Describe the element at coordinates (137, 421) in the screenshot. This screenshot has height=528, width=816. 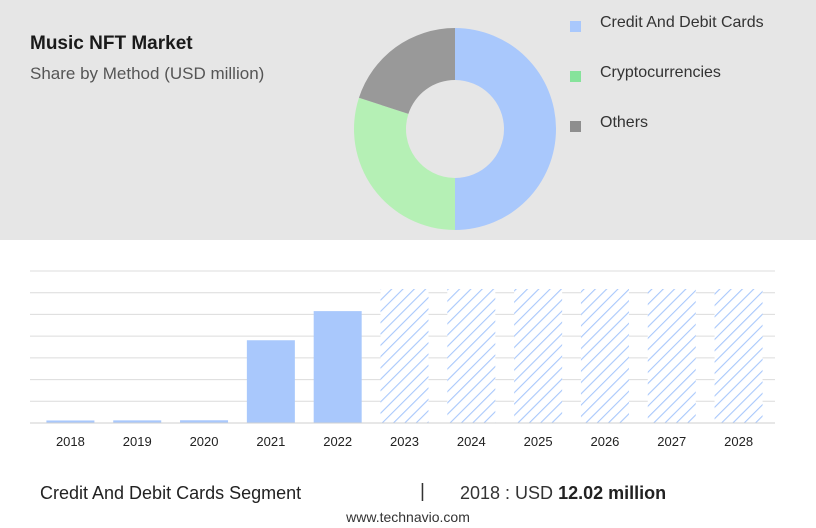
I see `bar-2019` at that location.